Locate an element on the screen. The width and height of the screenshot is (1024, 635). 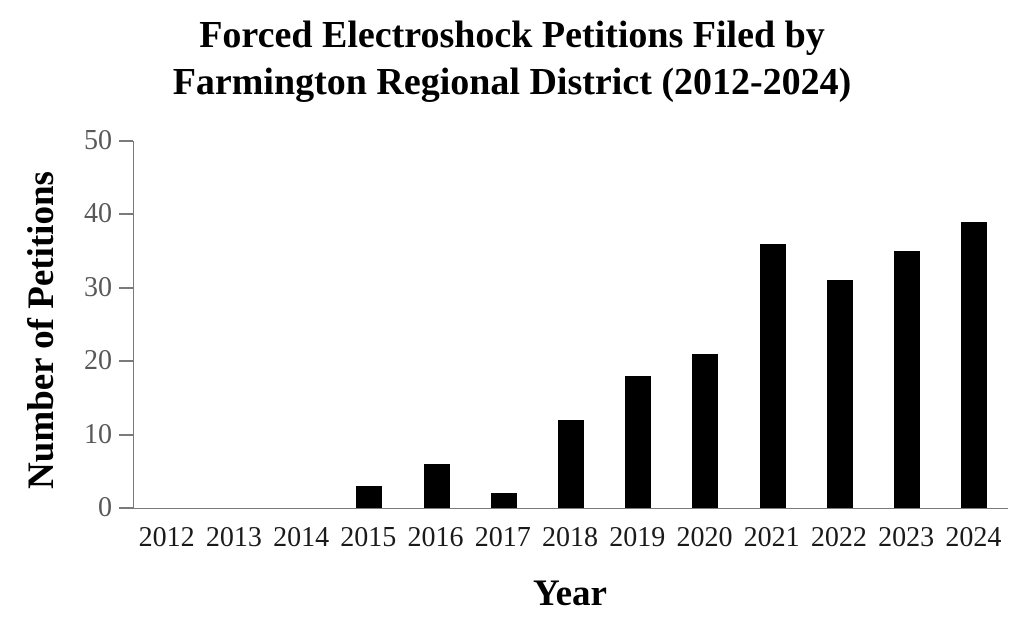
x-tick-label: 2015 is located at coordinates (368, 537).